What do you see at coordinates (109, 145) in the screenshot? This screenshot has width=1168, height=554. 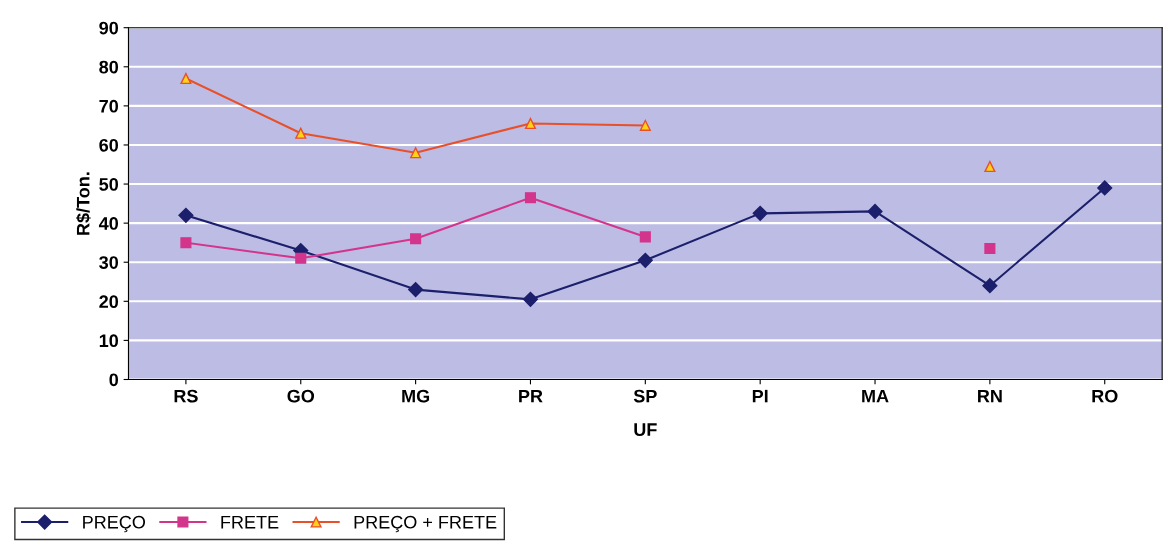 I see `y-tick-label: 60` at bounding box center [109, 145].